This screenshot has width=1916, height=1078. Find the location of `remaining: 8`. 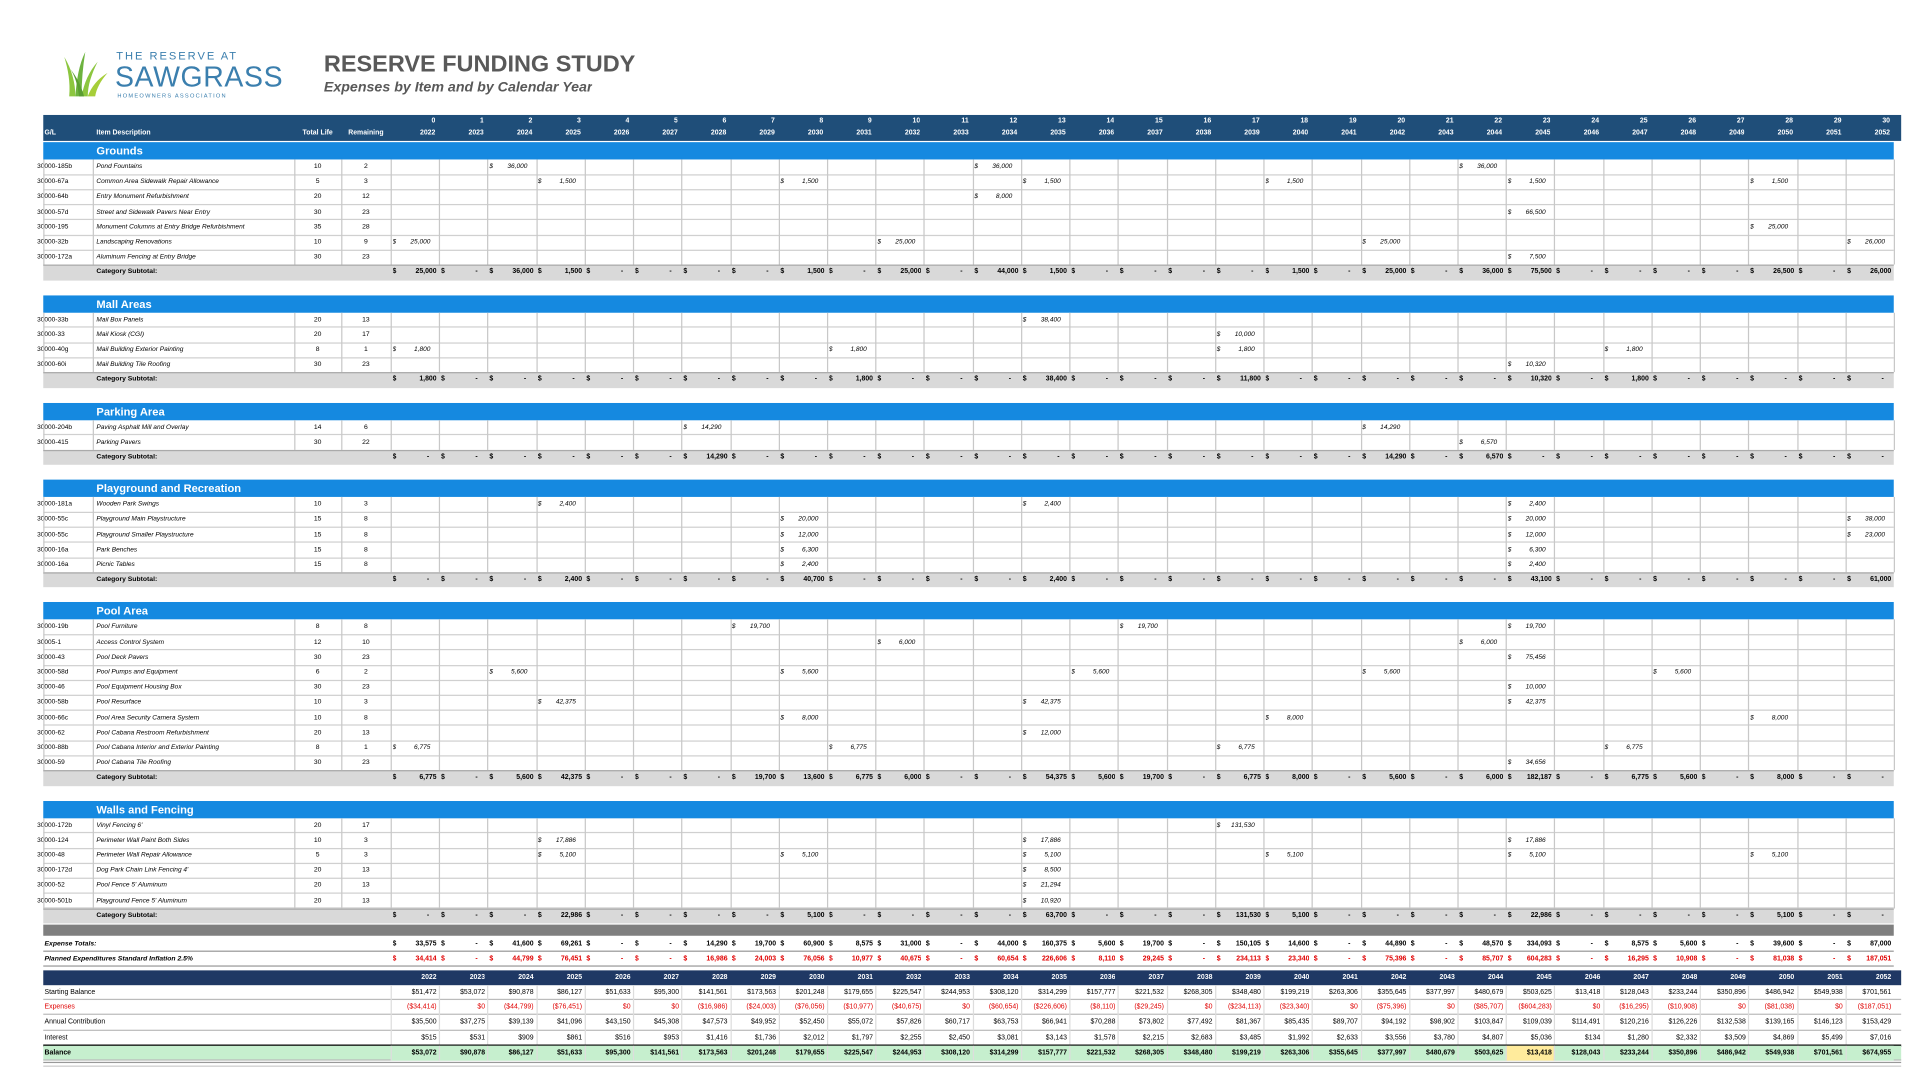

remaining: 8 is located at coordinates (366, 565).